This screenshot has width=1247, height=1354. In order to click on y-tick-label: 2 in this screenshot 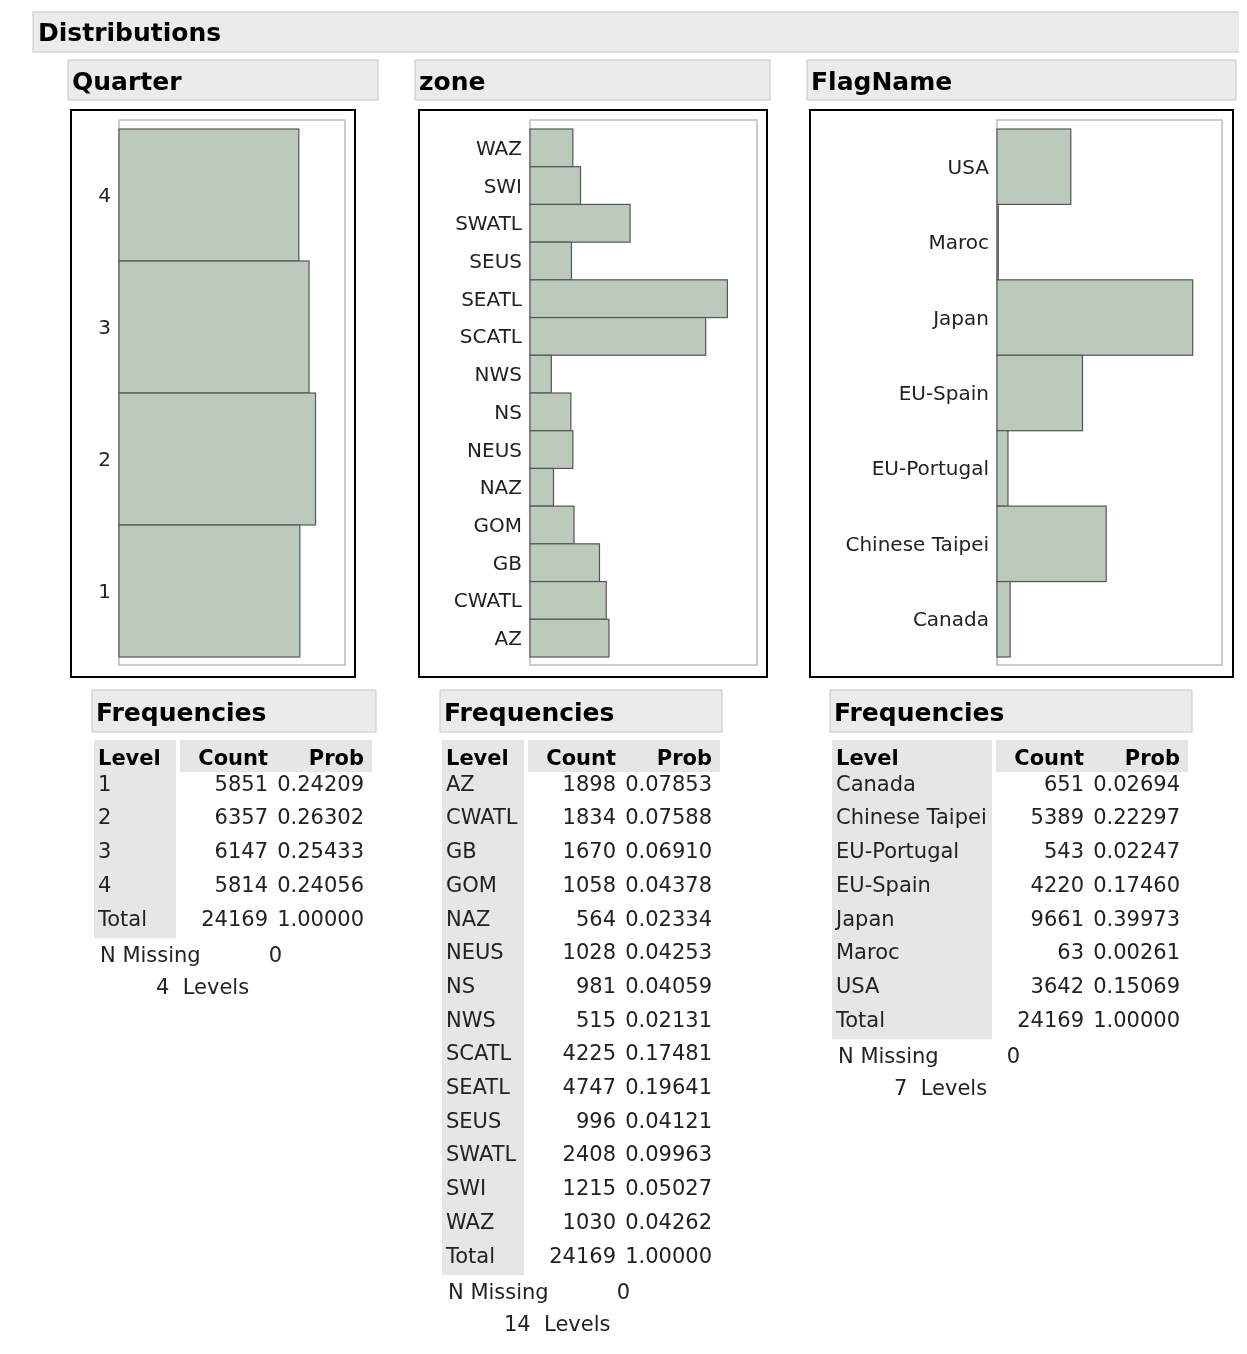, I will do `click(104, 459)`.